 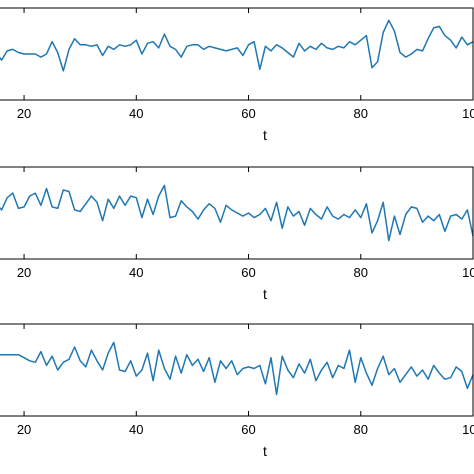 What do you see at coordinates (468, 272) in the screenshot?
I see `x-tick-label: 100` at bounding box center [468, 272].